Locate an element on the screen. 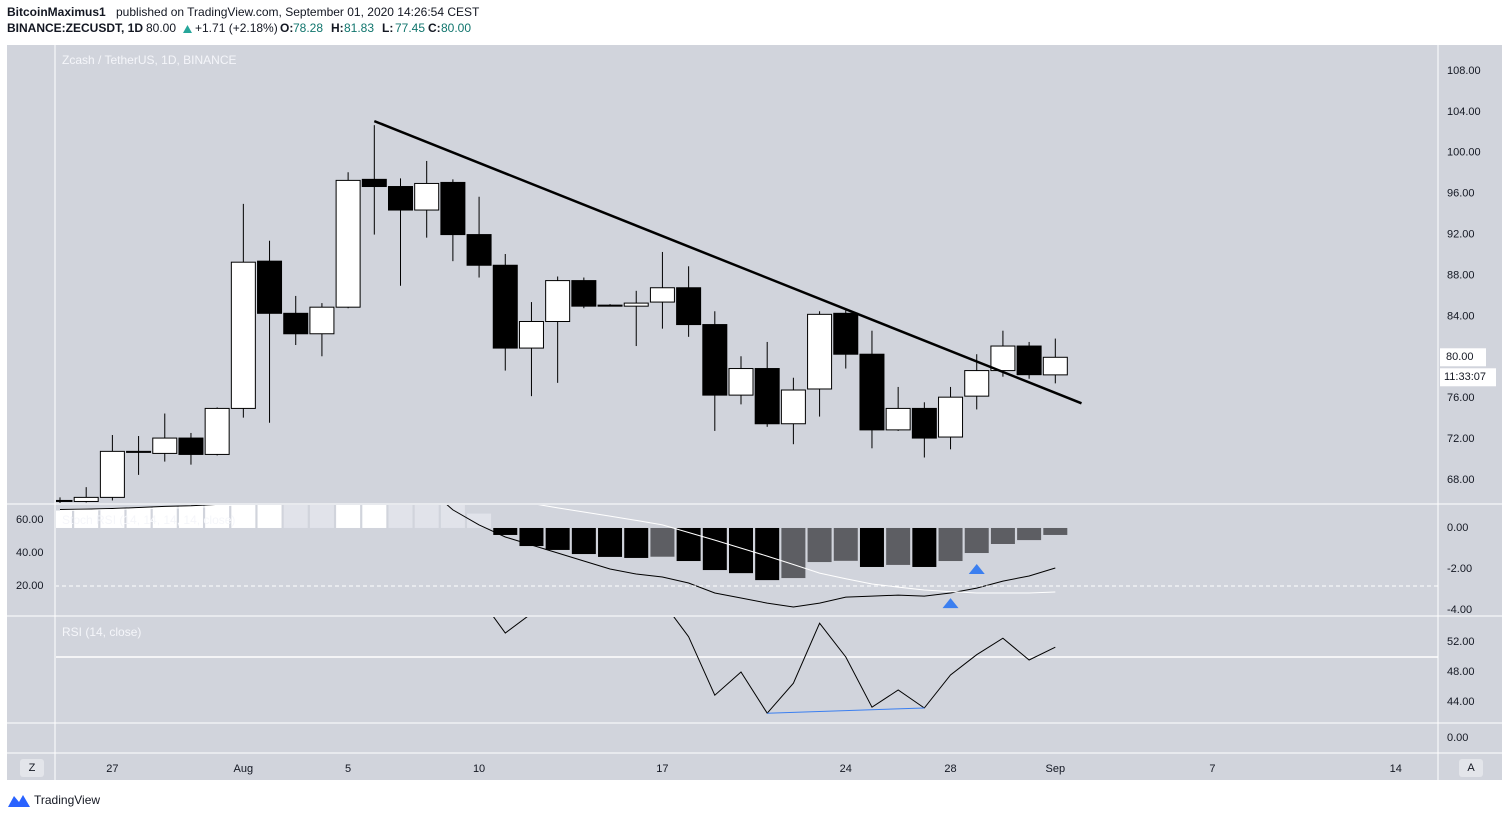 Image resolution: width=1510 pixels, height=819 pixels. x-tick-label: 10 is located at coordinates (479, 769).